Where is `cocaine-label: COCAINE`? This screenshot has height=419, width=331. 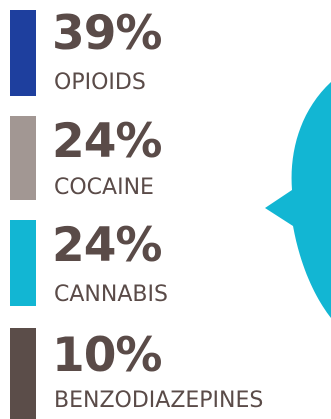 cocaine-label: COCAINE is located at coordinates (104, 187).